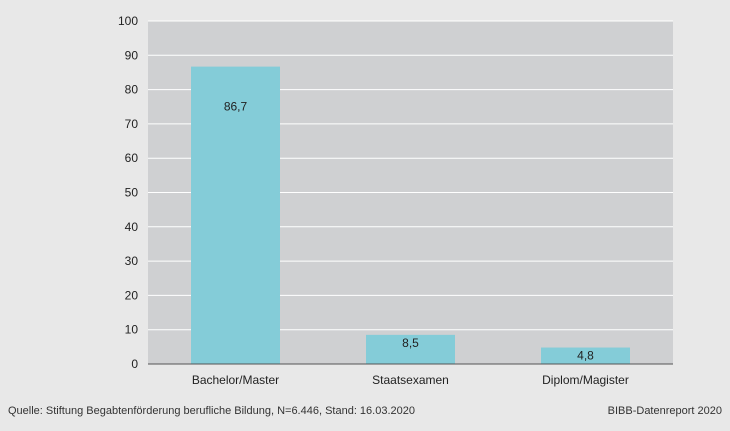 The height and width of the screenshot is (431, 730). Describe the element at coordinates (132, 193) in the screenshot. I see `y-tick-label: 50` at that location.